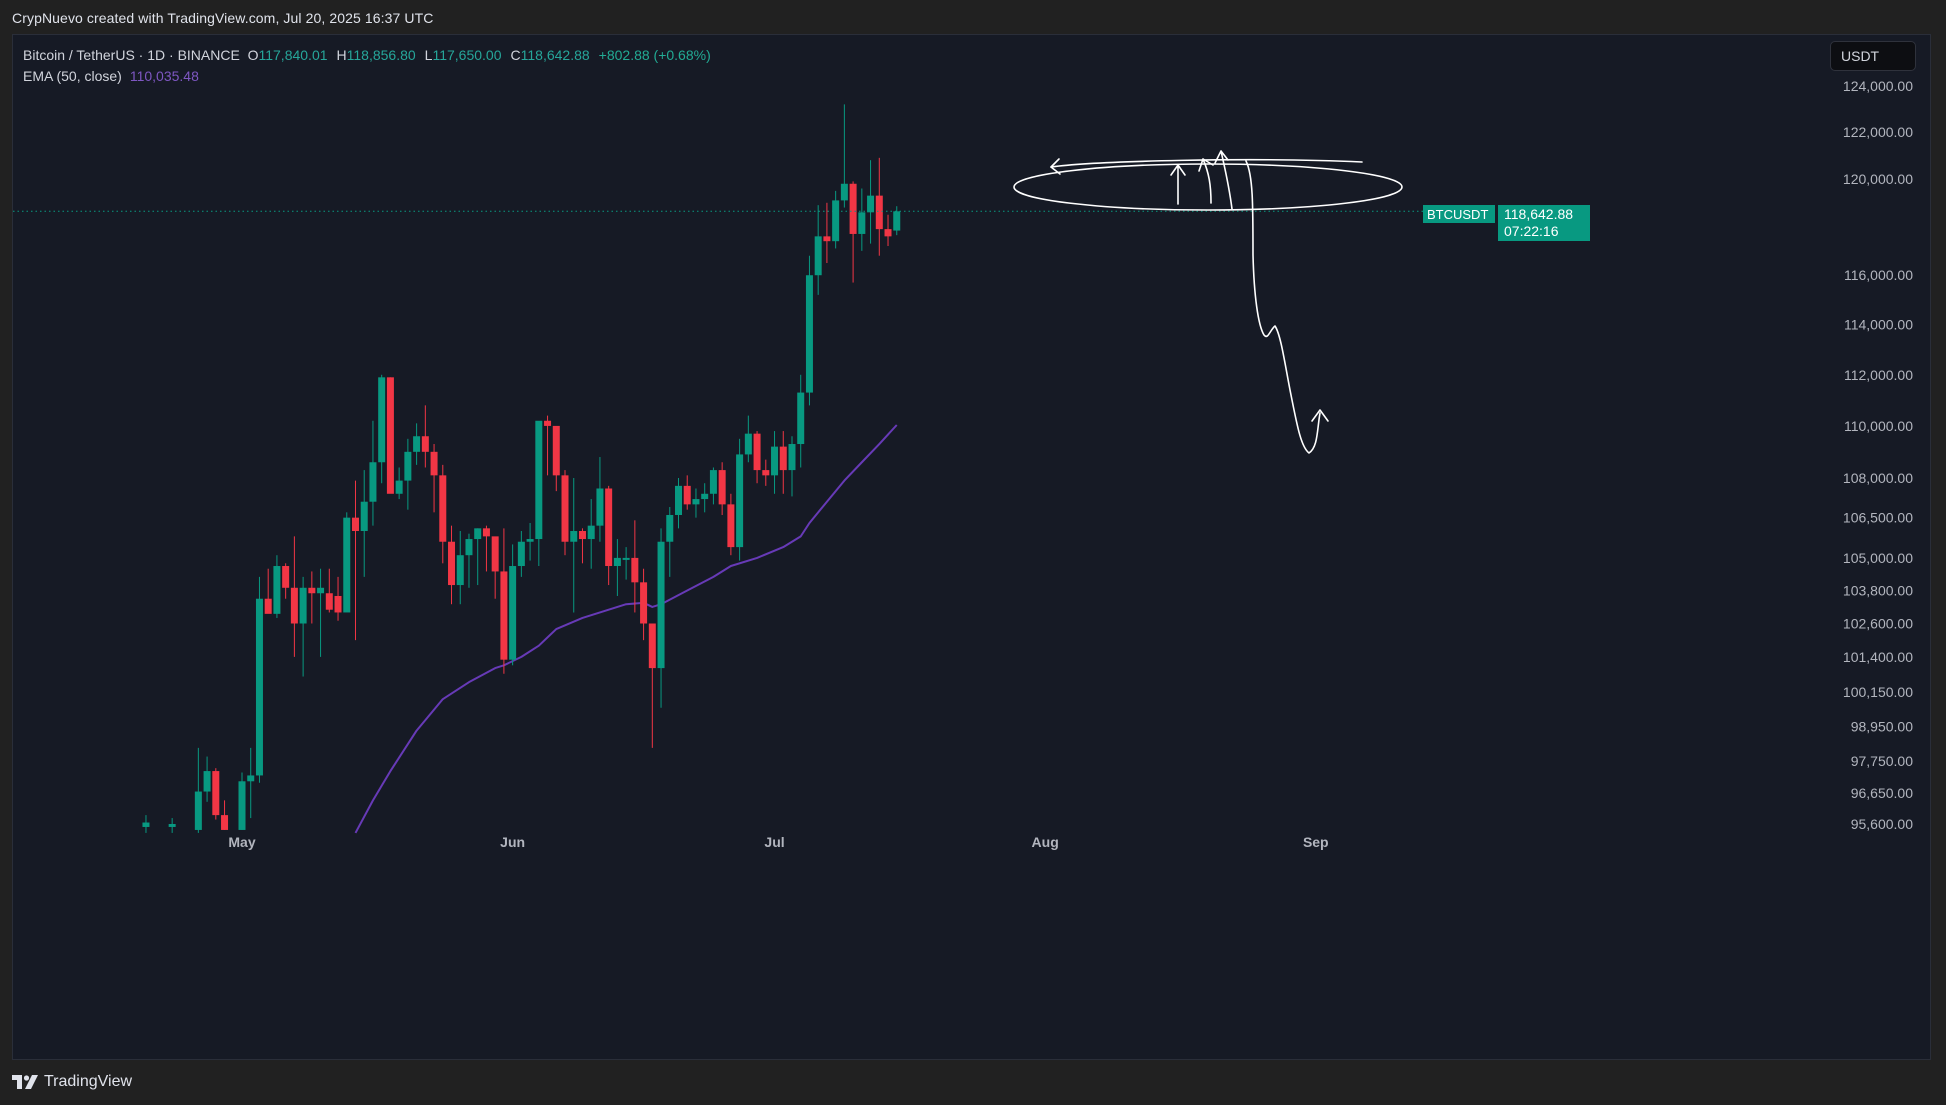 This screenshot has height=1105, width=1946. I want to click on price-tag-countdown: 07:22:16, so click(1531, 231).